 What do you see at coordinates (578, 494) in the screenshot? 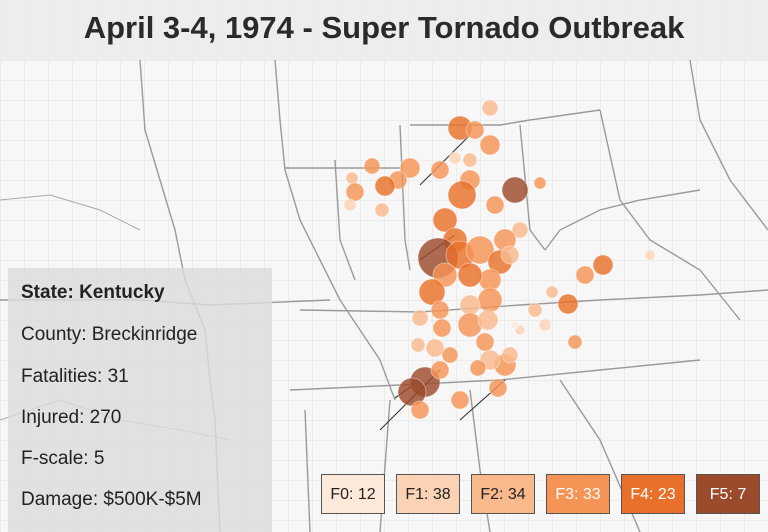
I see `legend-f3: F3: 33` at bounding box center [578, 494].